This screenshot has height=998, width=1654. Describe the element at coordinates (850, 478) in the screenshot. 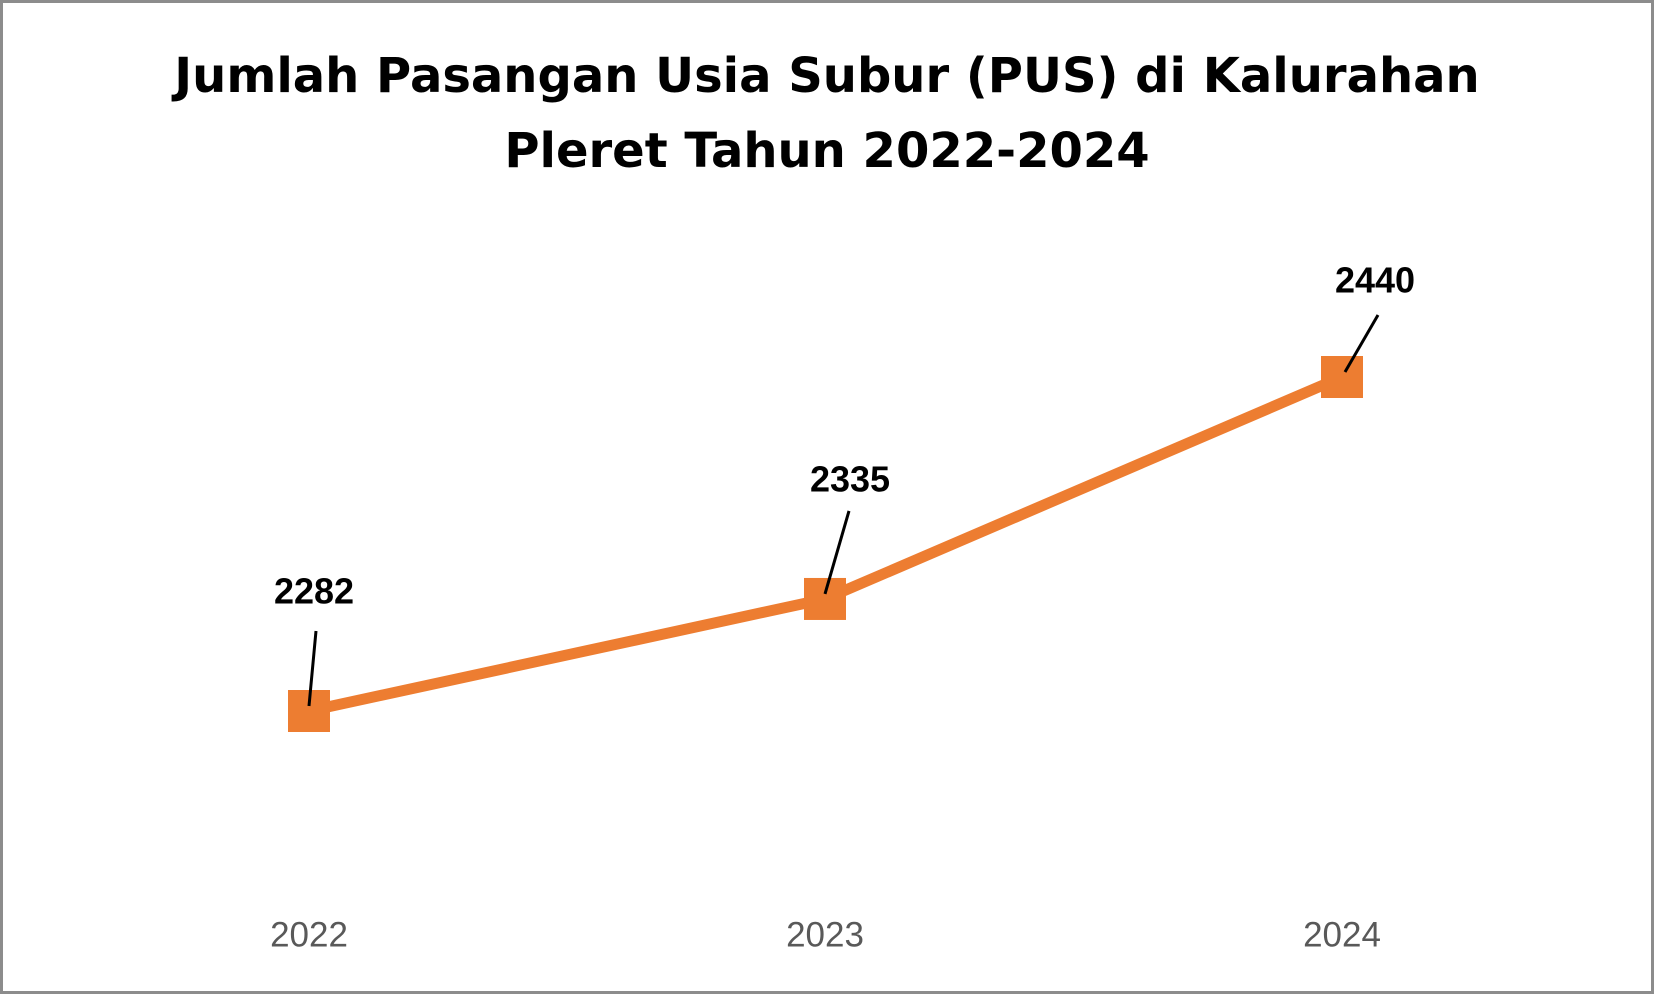

I see `data-label: 2335` at that location.